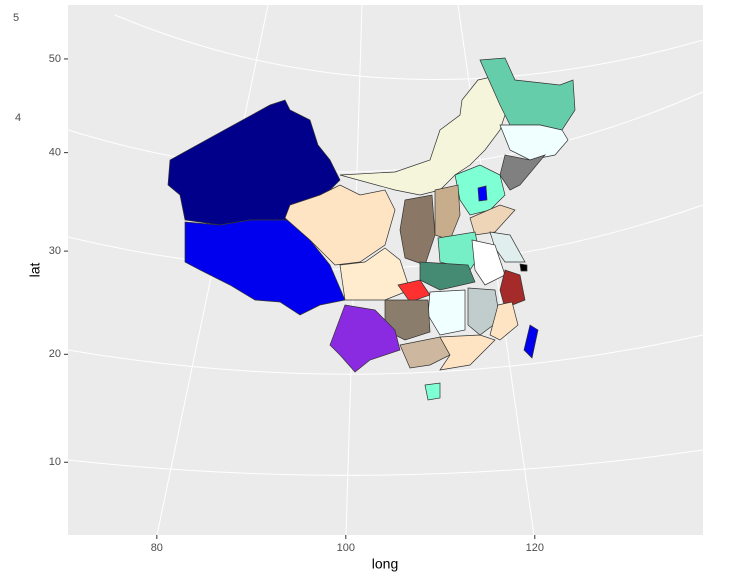 The image size is (729, 578). What do you see at coordinates (35, 270) in the screenshot?
I see `y-axis-title: lat` at bounding box center [35, 270].